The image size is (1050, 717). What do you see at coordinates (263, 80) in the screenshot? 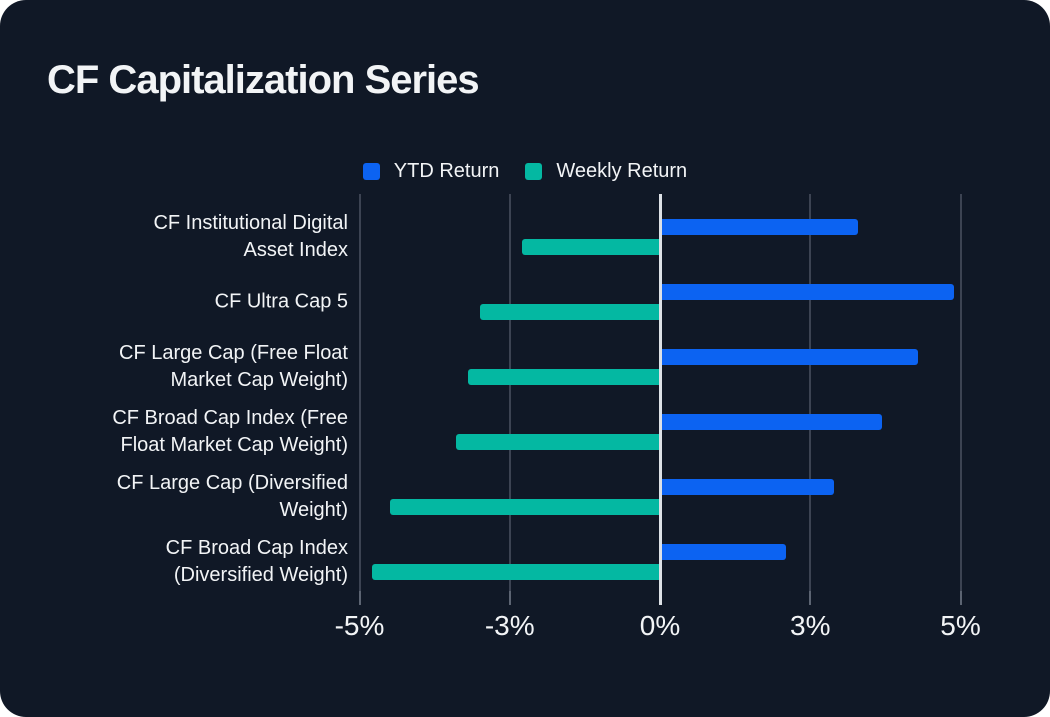
I see `chart-title: CF Capitalization Series` at bounding box center [263, 80].